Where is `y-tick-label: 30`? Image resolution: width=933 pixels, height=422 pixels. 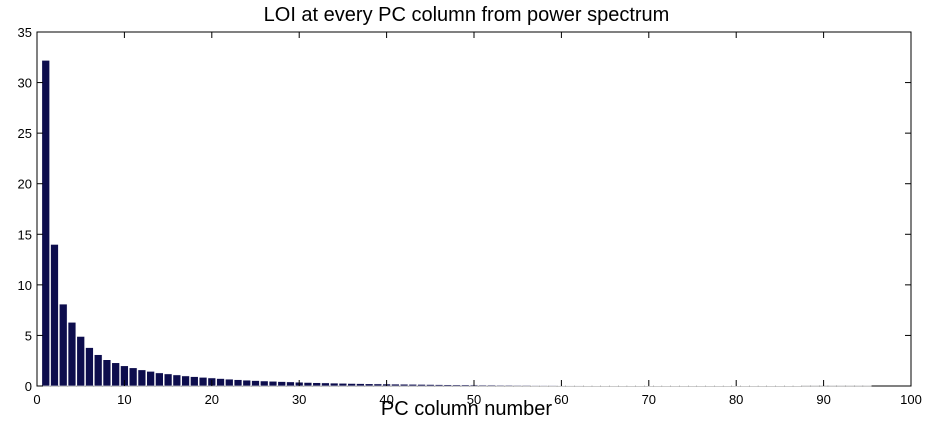 y-tick-label: 30 is located at coordinates (25, 83).